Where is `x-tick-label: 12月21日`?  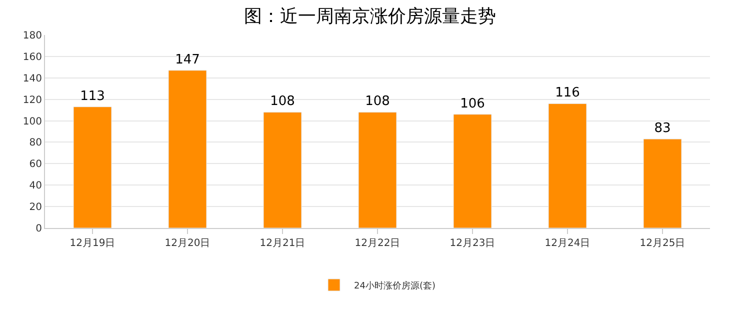 x-tick-label: 12月21日 is located at coordinates (283, 243).